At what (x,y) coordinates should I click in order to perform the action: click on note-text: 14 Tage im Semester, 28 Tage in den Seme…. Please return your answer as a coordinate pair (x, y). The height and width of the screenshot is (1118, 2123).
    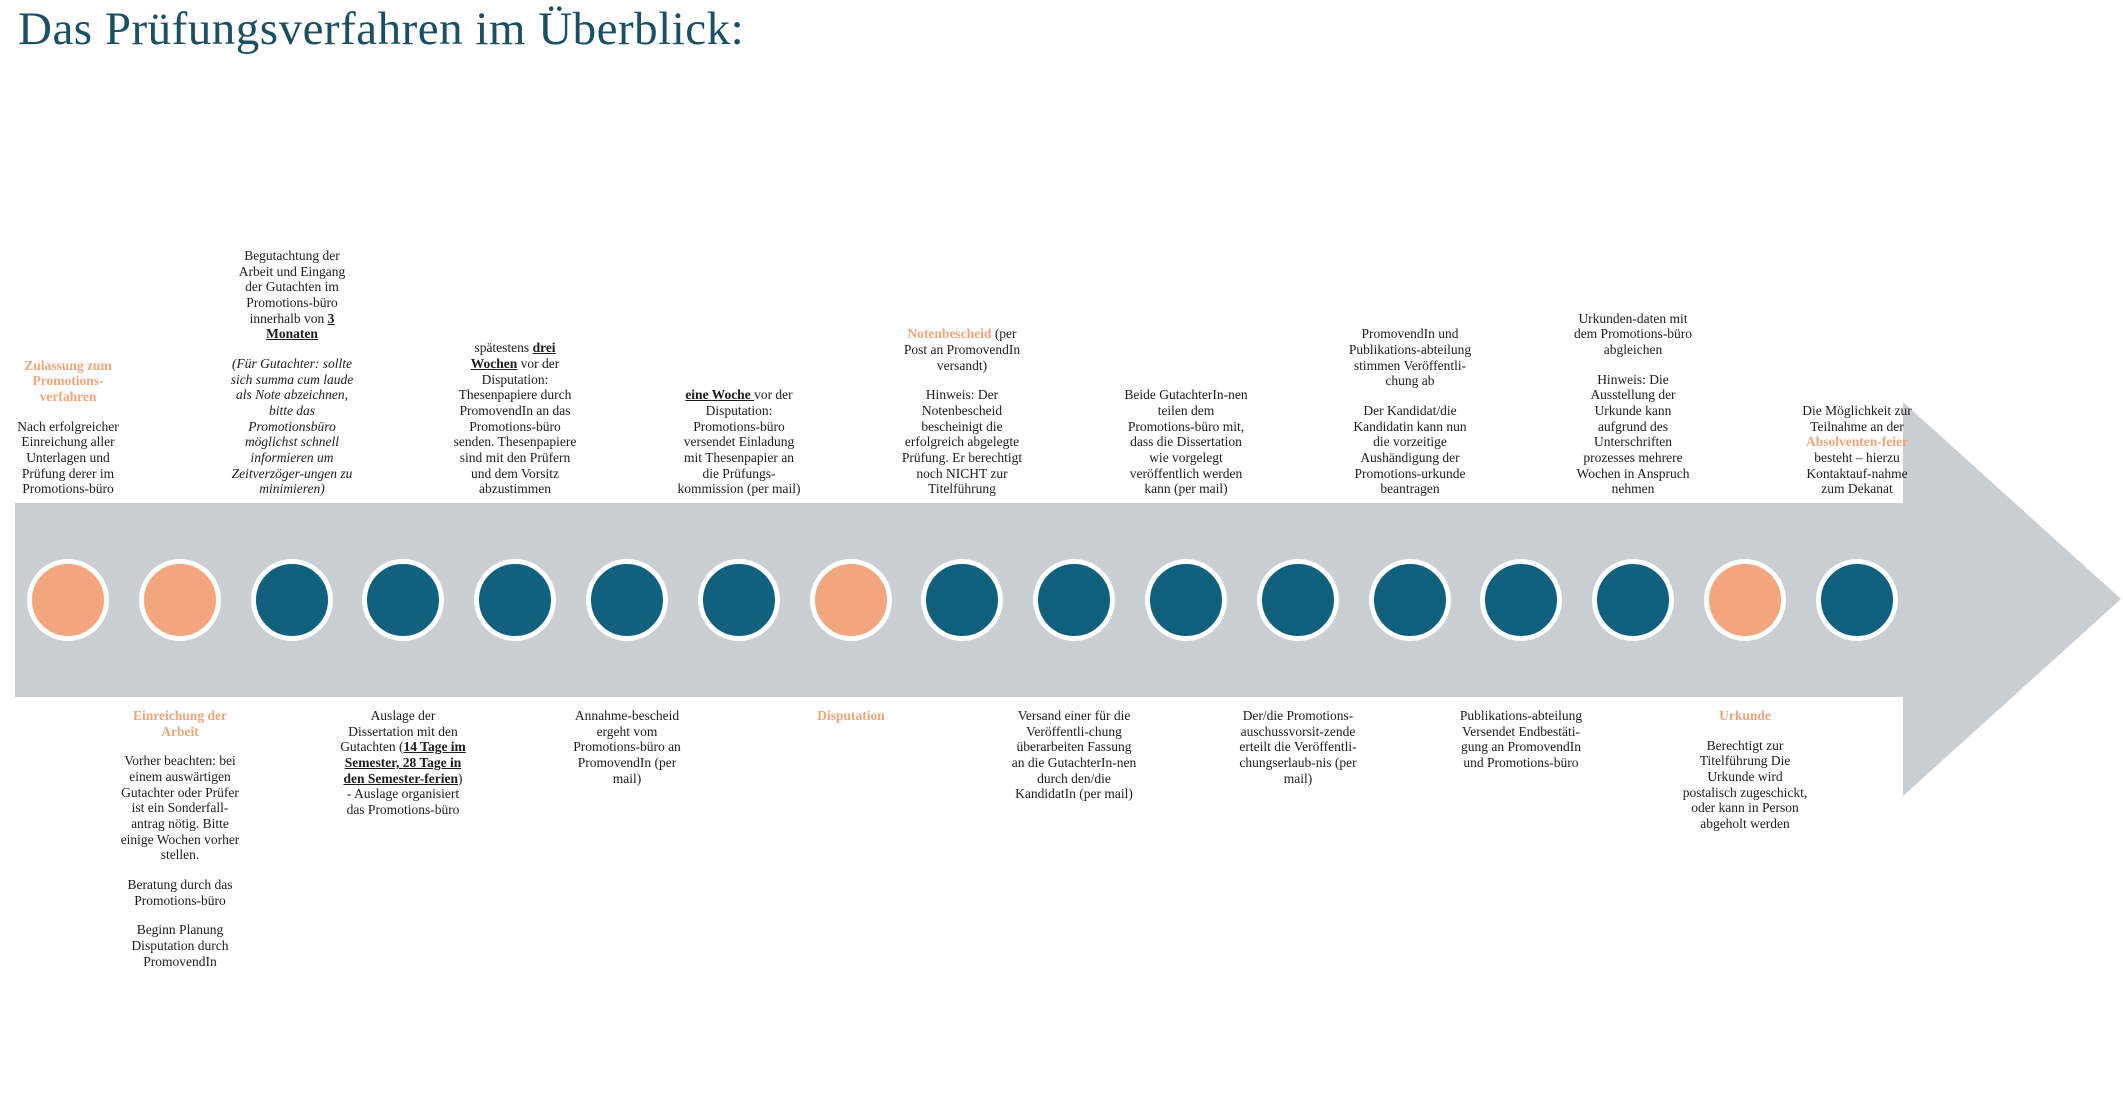
    Looking at the image, I should click on (404, 762).